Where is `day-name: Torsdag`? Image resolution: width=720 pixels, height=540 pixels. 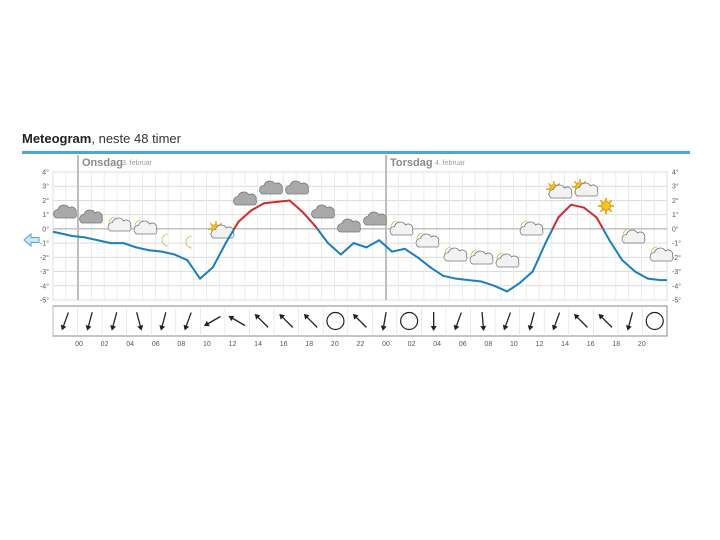
day-name: Torsdag is located at coordinates (411, 163).